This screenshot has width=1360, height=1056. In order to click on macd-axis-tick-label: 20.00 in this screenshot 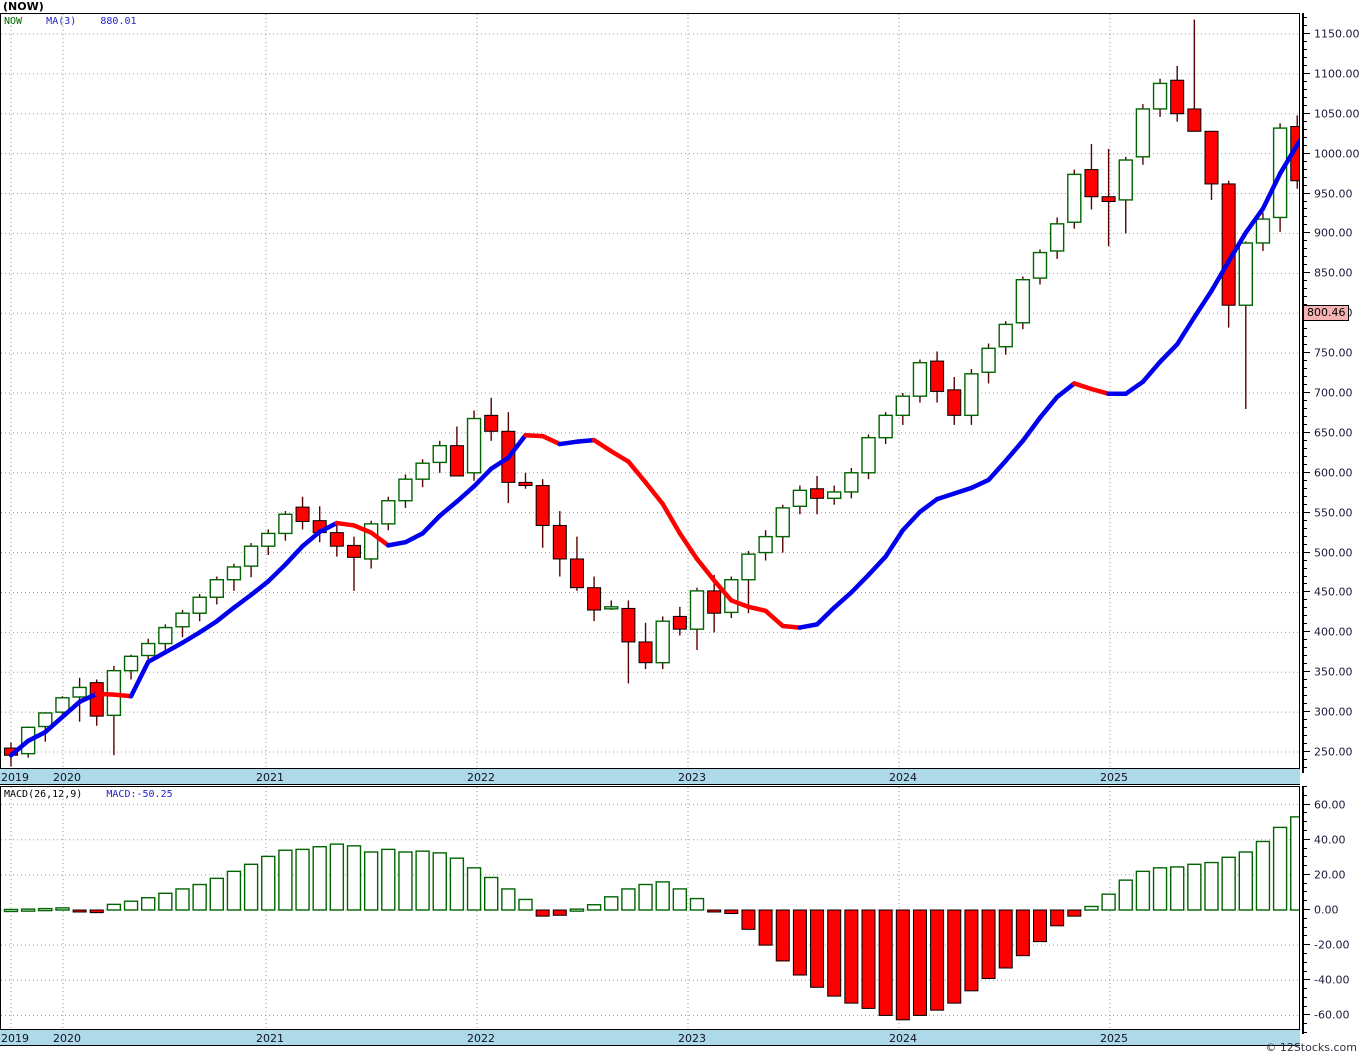, I will do `click(1330, 875)`.